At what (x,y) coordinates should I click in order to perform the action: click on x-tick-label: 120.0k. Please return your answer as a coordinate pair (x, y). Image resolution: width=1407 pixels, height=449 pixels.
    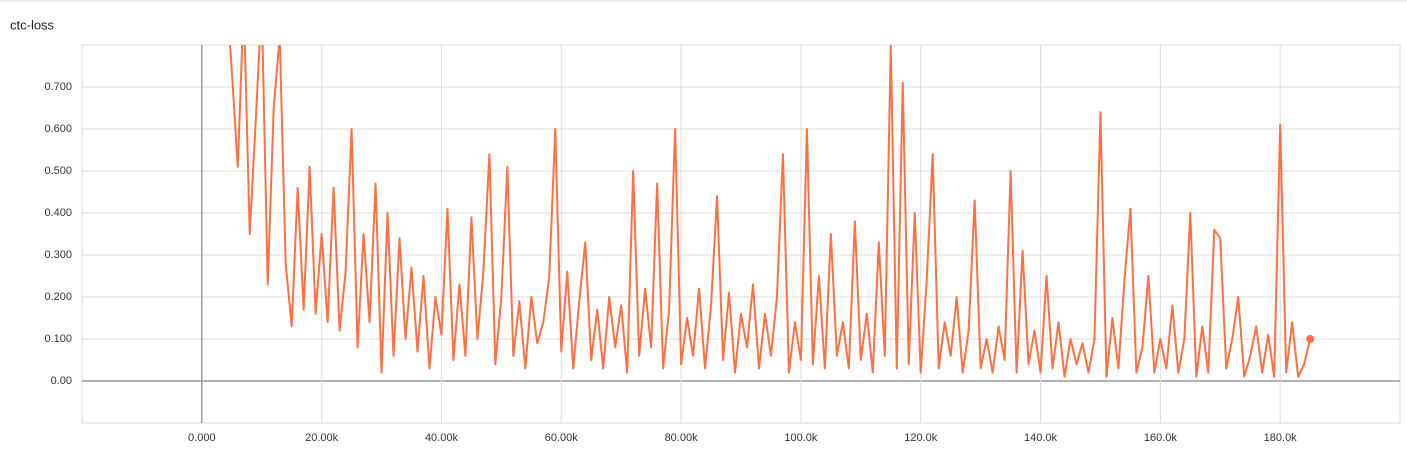
    Looking at the image, I should click on (921, 438).